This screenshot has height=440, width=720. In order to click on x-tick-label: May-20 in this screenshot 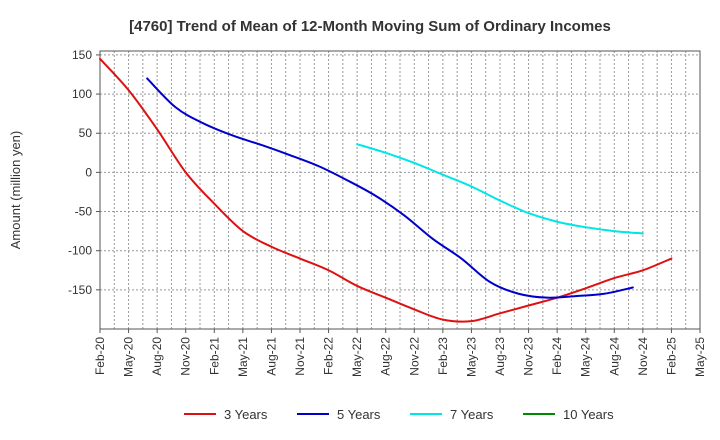, I will do `click(129, 357)`.